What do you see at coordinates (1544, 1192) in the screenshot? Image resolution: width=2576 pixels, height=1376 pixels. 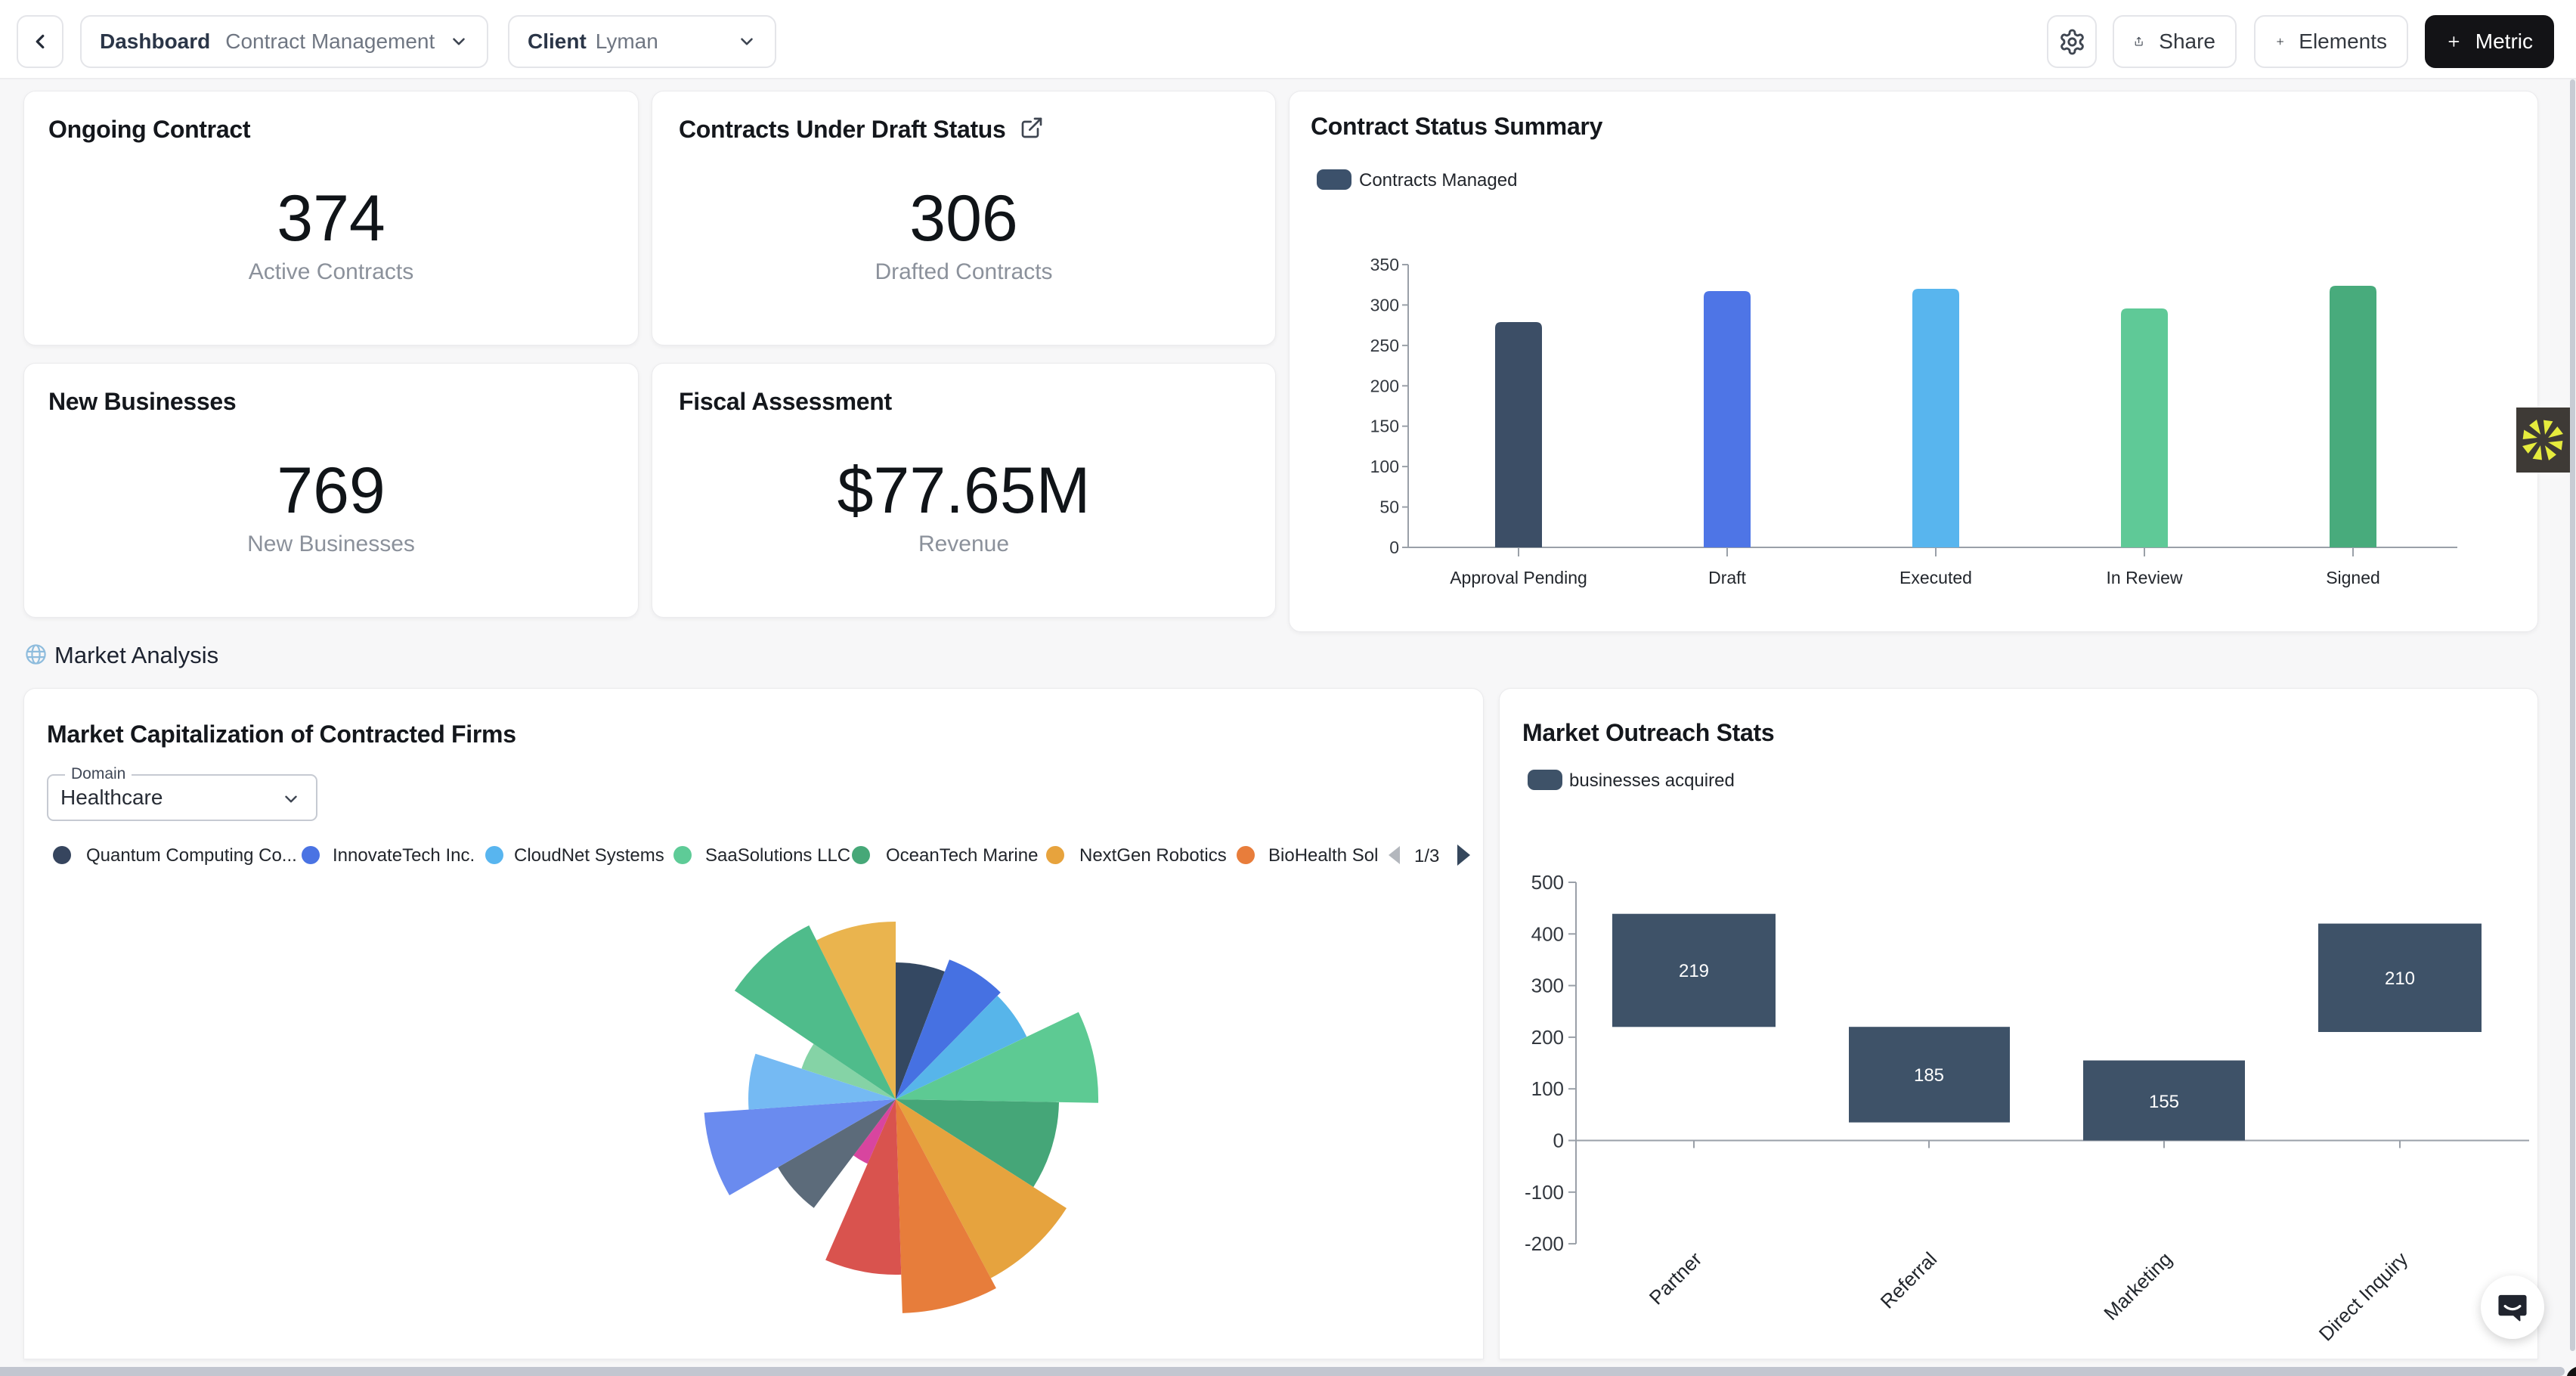 I see `svg-text: -100` at bounding box center [1544, 1192].